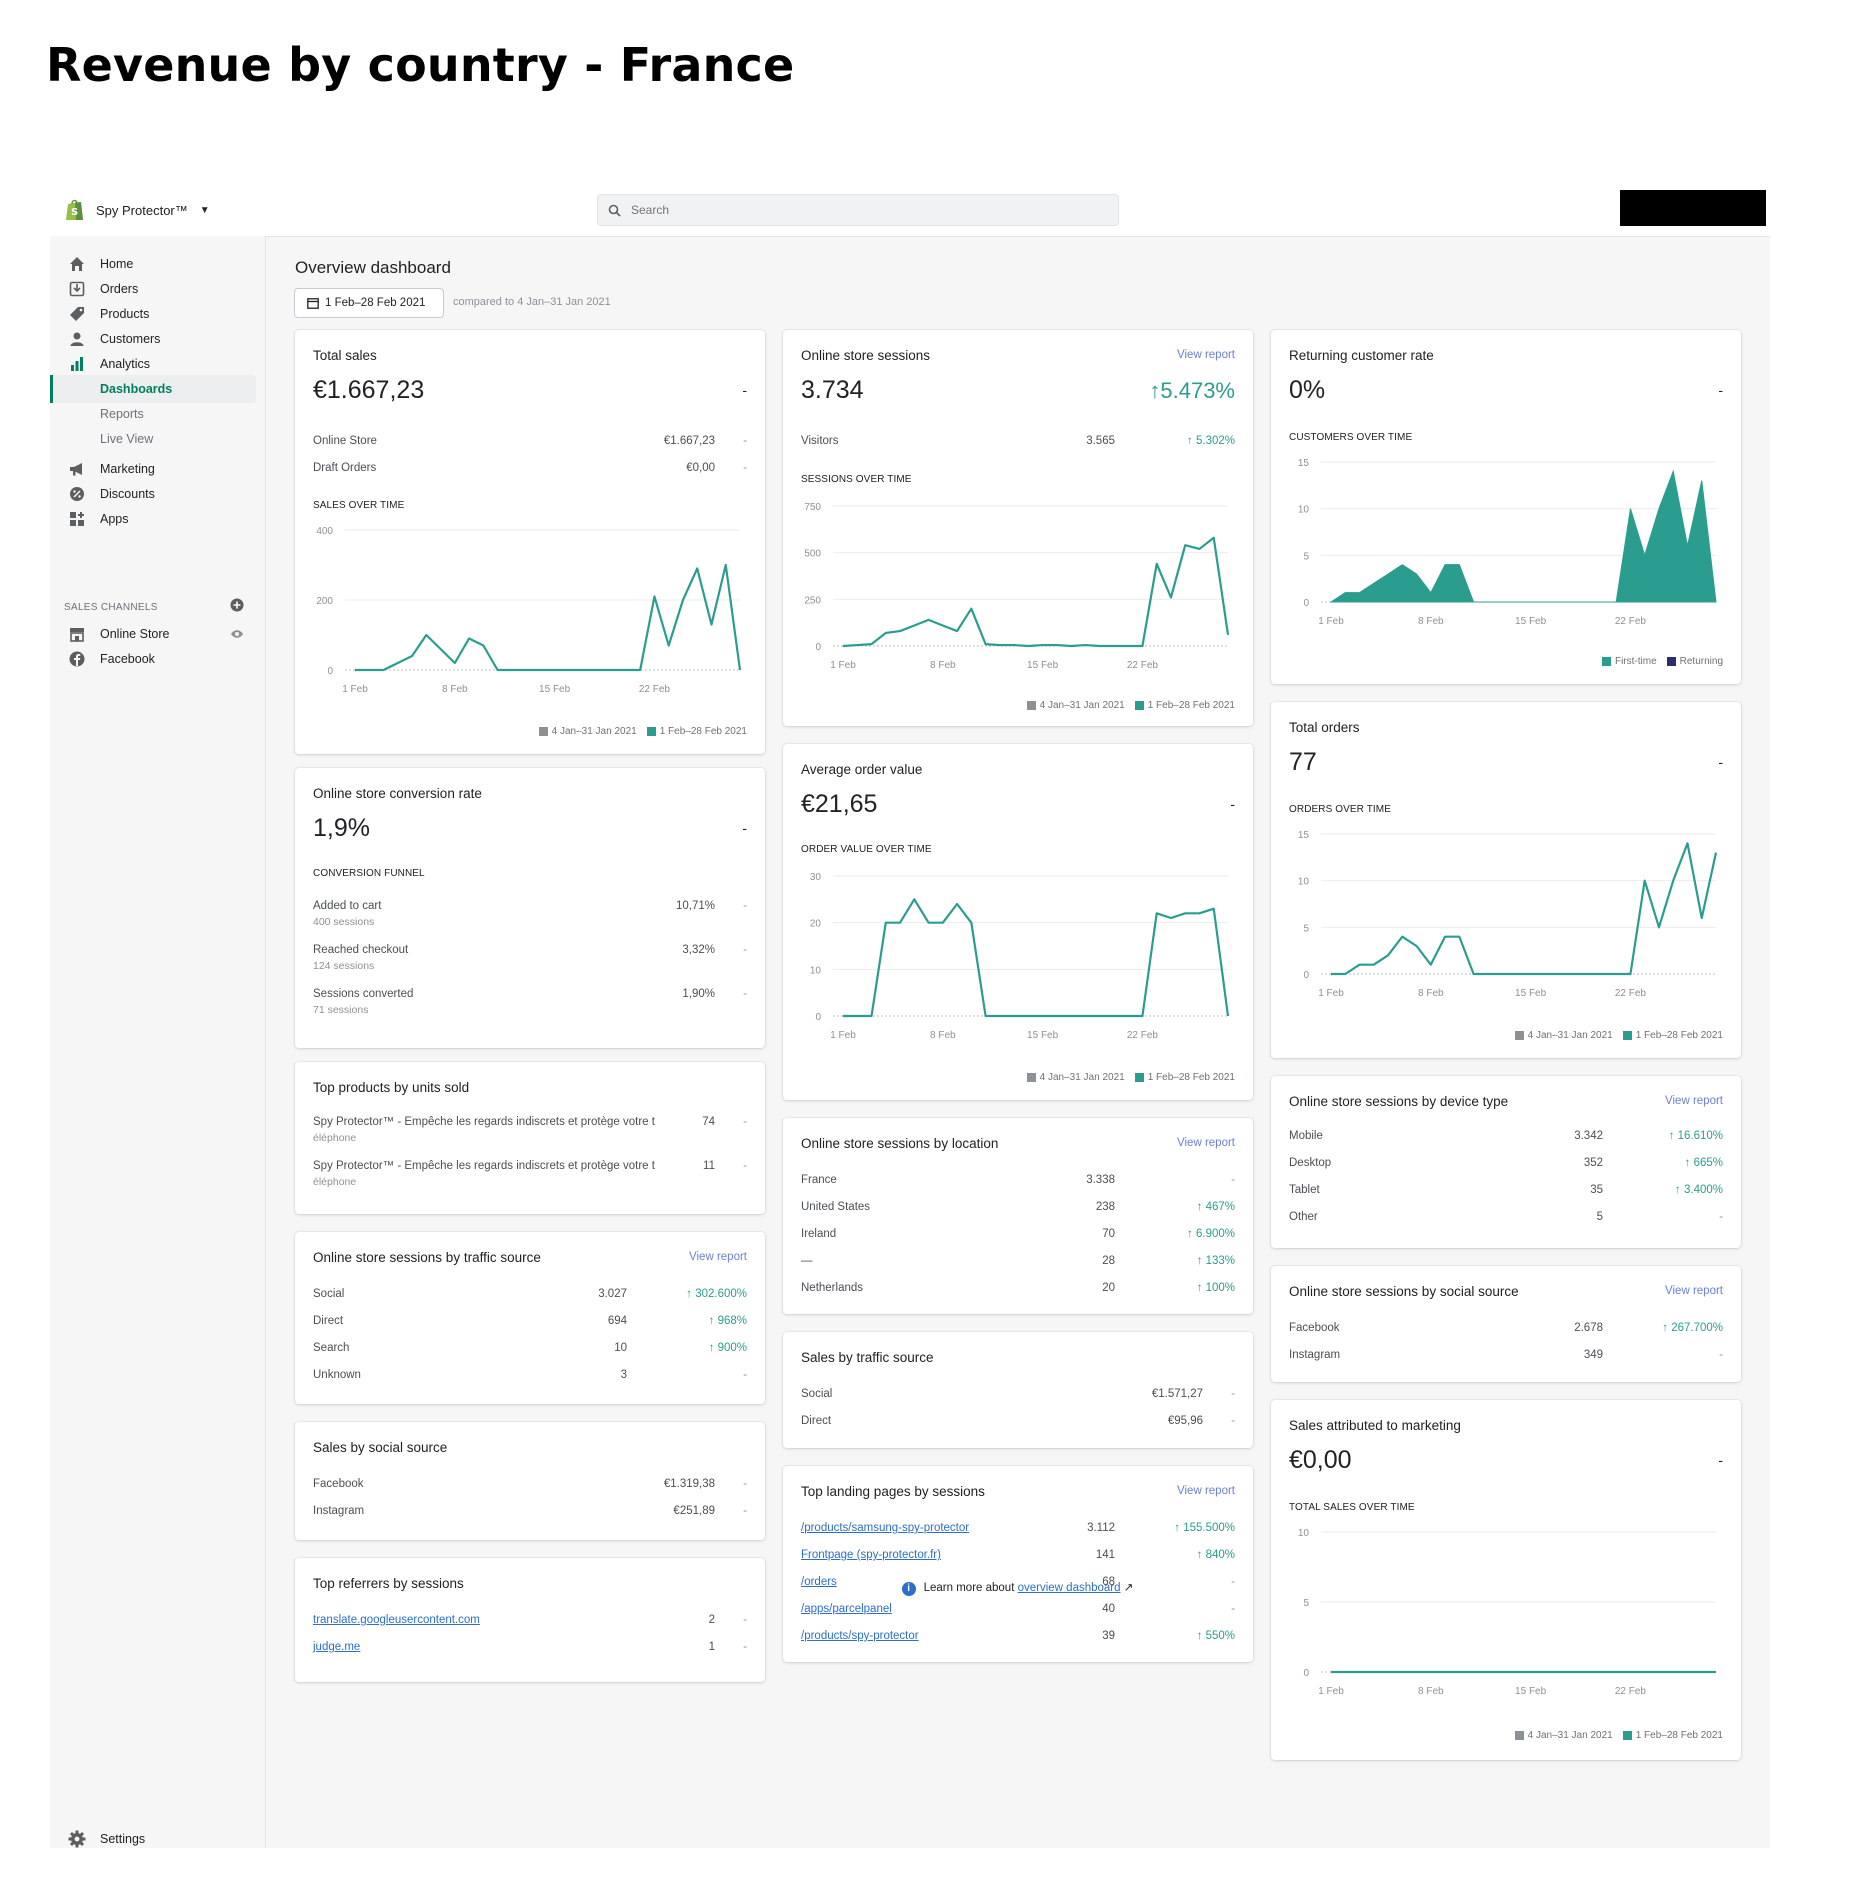 This screenshot has height=1891, width=1859. Describe the element at coordinates (77, 364) in the screenshot. I see `bar-chart-icon` at that location.